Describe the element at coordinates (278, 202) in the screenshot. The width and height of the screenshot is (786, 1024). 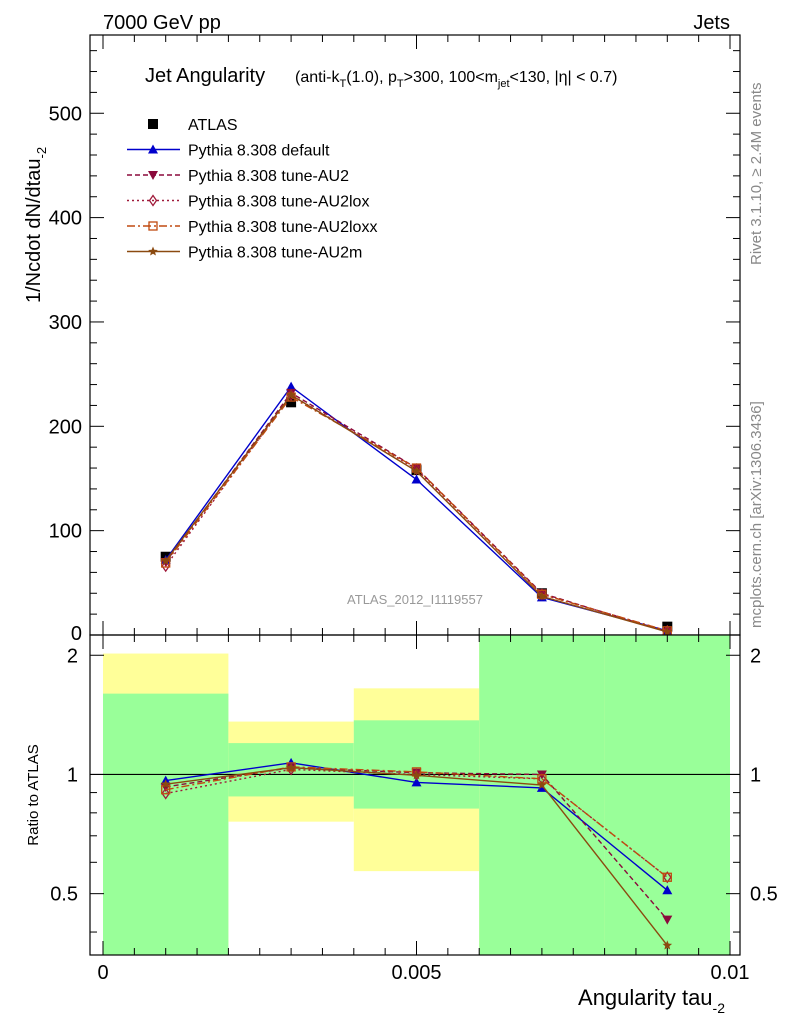
I see `legend-label: Pythia 8.308 tune-AU2lox` at that location.